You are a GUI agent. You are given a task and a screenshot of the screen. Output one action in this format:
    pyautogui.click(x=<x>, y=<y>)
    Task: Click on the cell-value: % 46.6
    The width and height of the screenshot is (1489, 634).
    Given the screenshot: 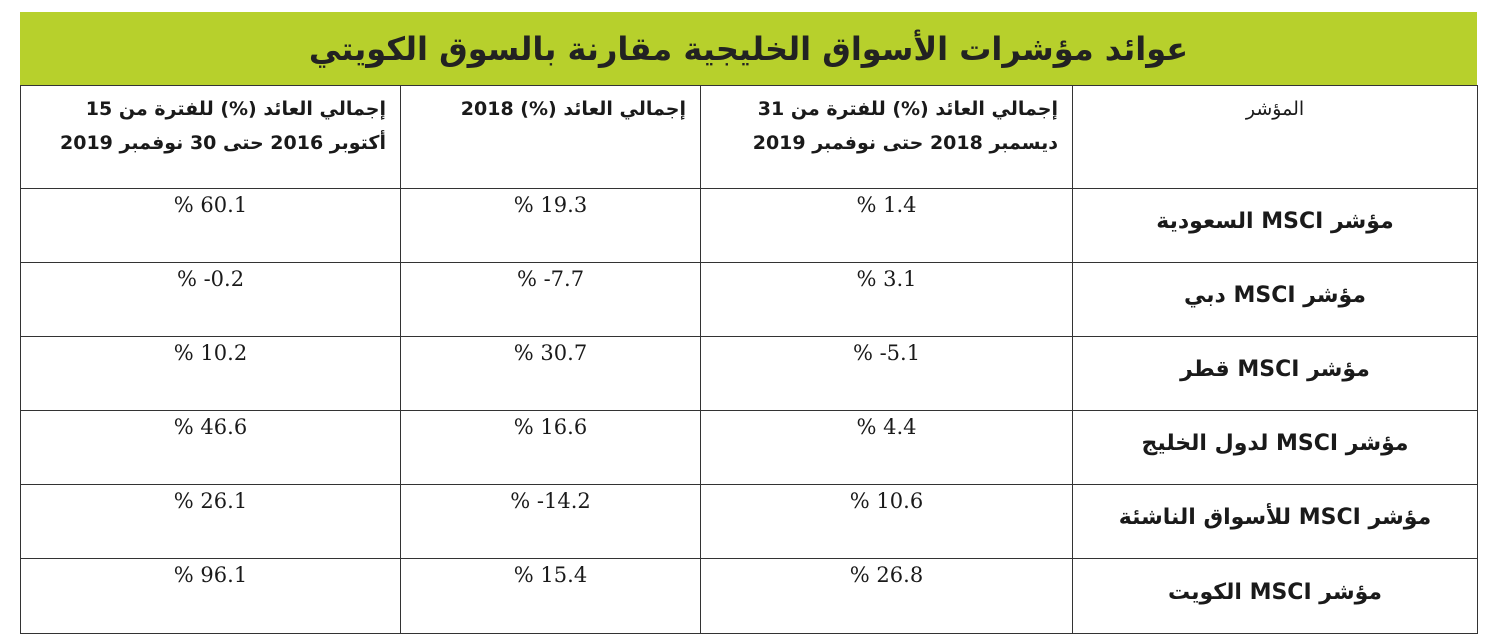 What is the action you would take?
    pyautogui.click(x=210, y=427)
    